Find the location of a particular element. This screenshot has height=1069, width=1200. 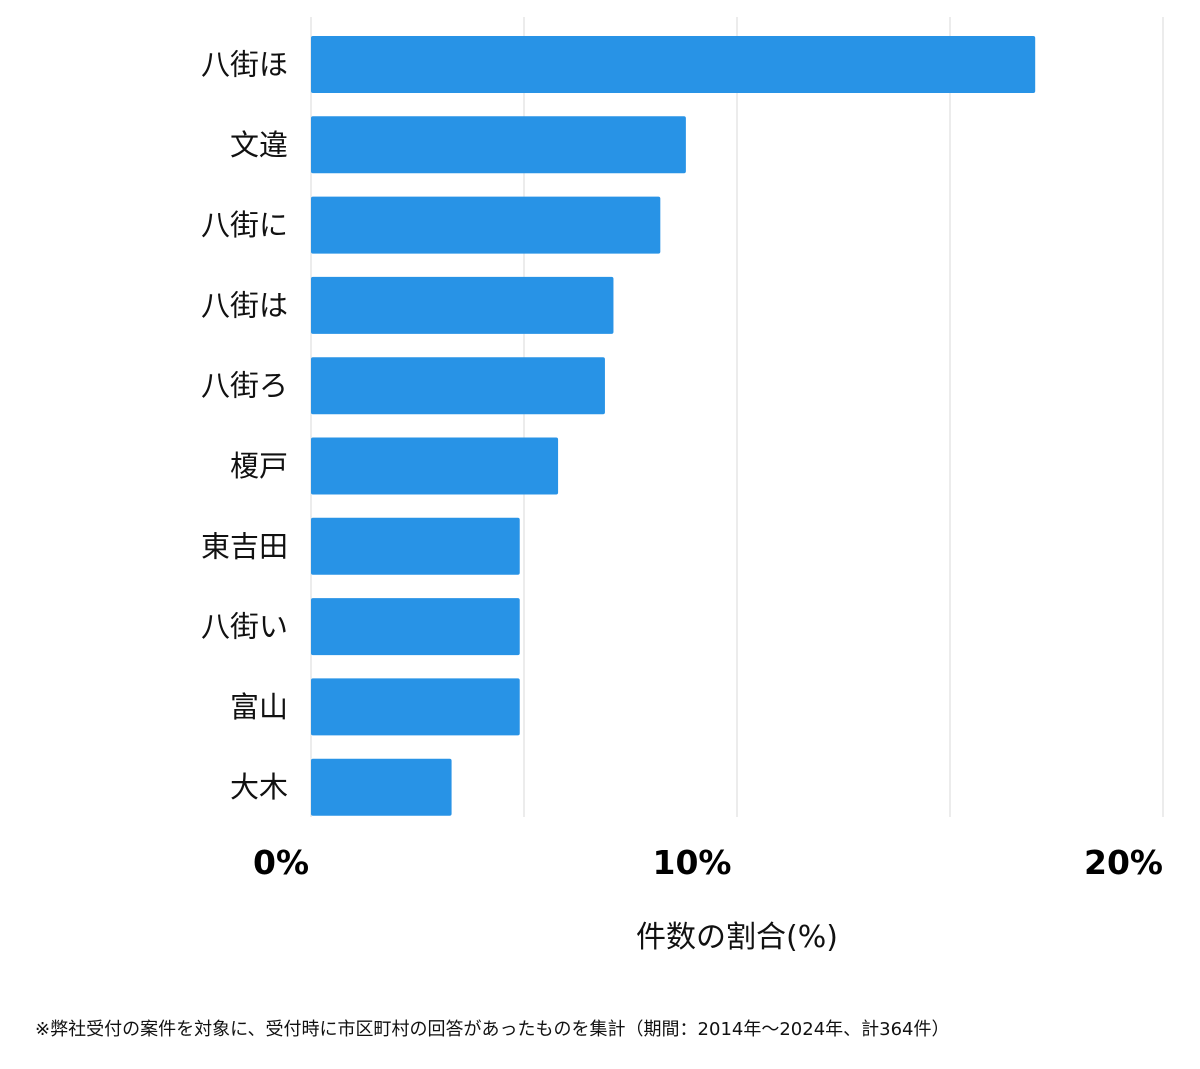

category-label: 大木 is located at coordinates (259, 787).